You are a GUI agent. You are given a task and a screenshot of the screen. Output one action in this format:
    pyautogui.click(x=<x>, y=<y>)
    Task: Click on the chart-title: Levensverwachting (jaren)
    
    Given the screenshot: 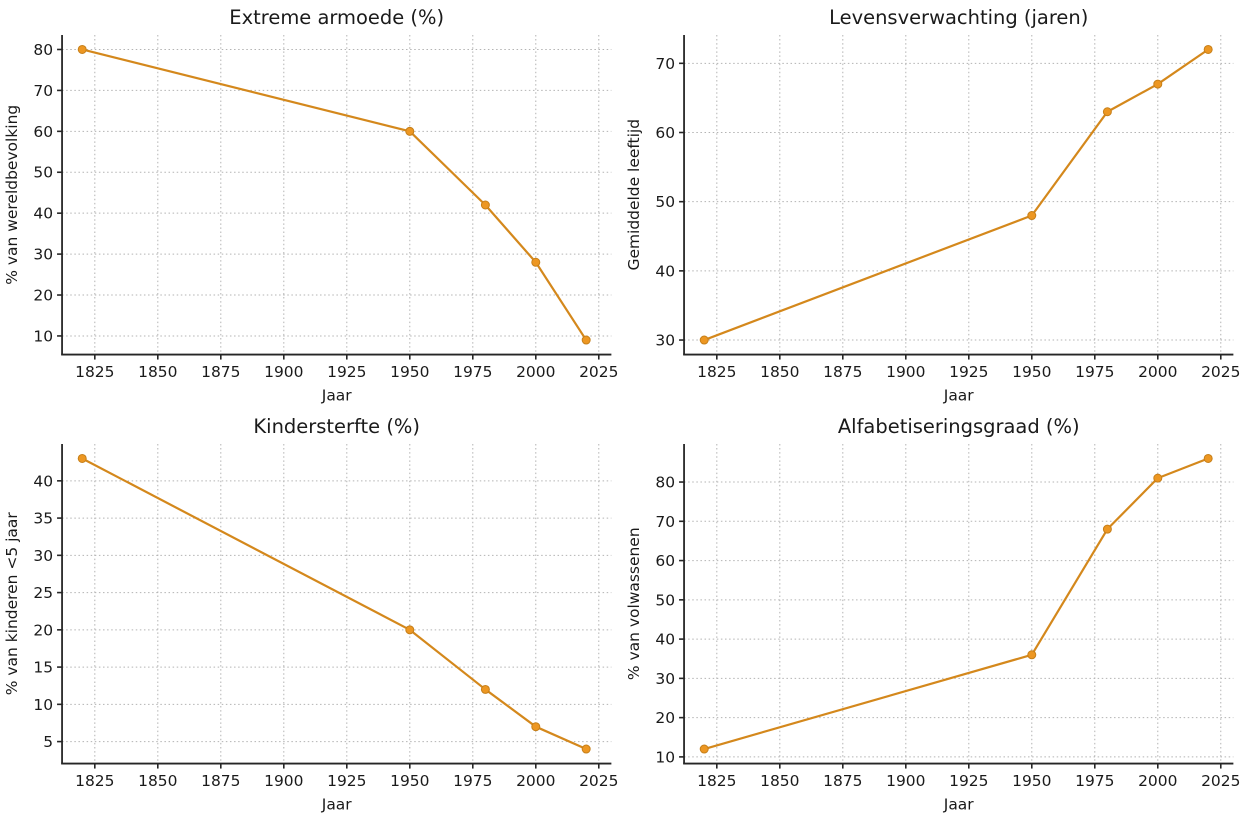 What is the action you would take?
    pyautogui.click(x=958, y=17)
    